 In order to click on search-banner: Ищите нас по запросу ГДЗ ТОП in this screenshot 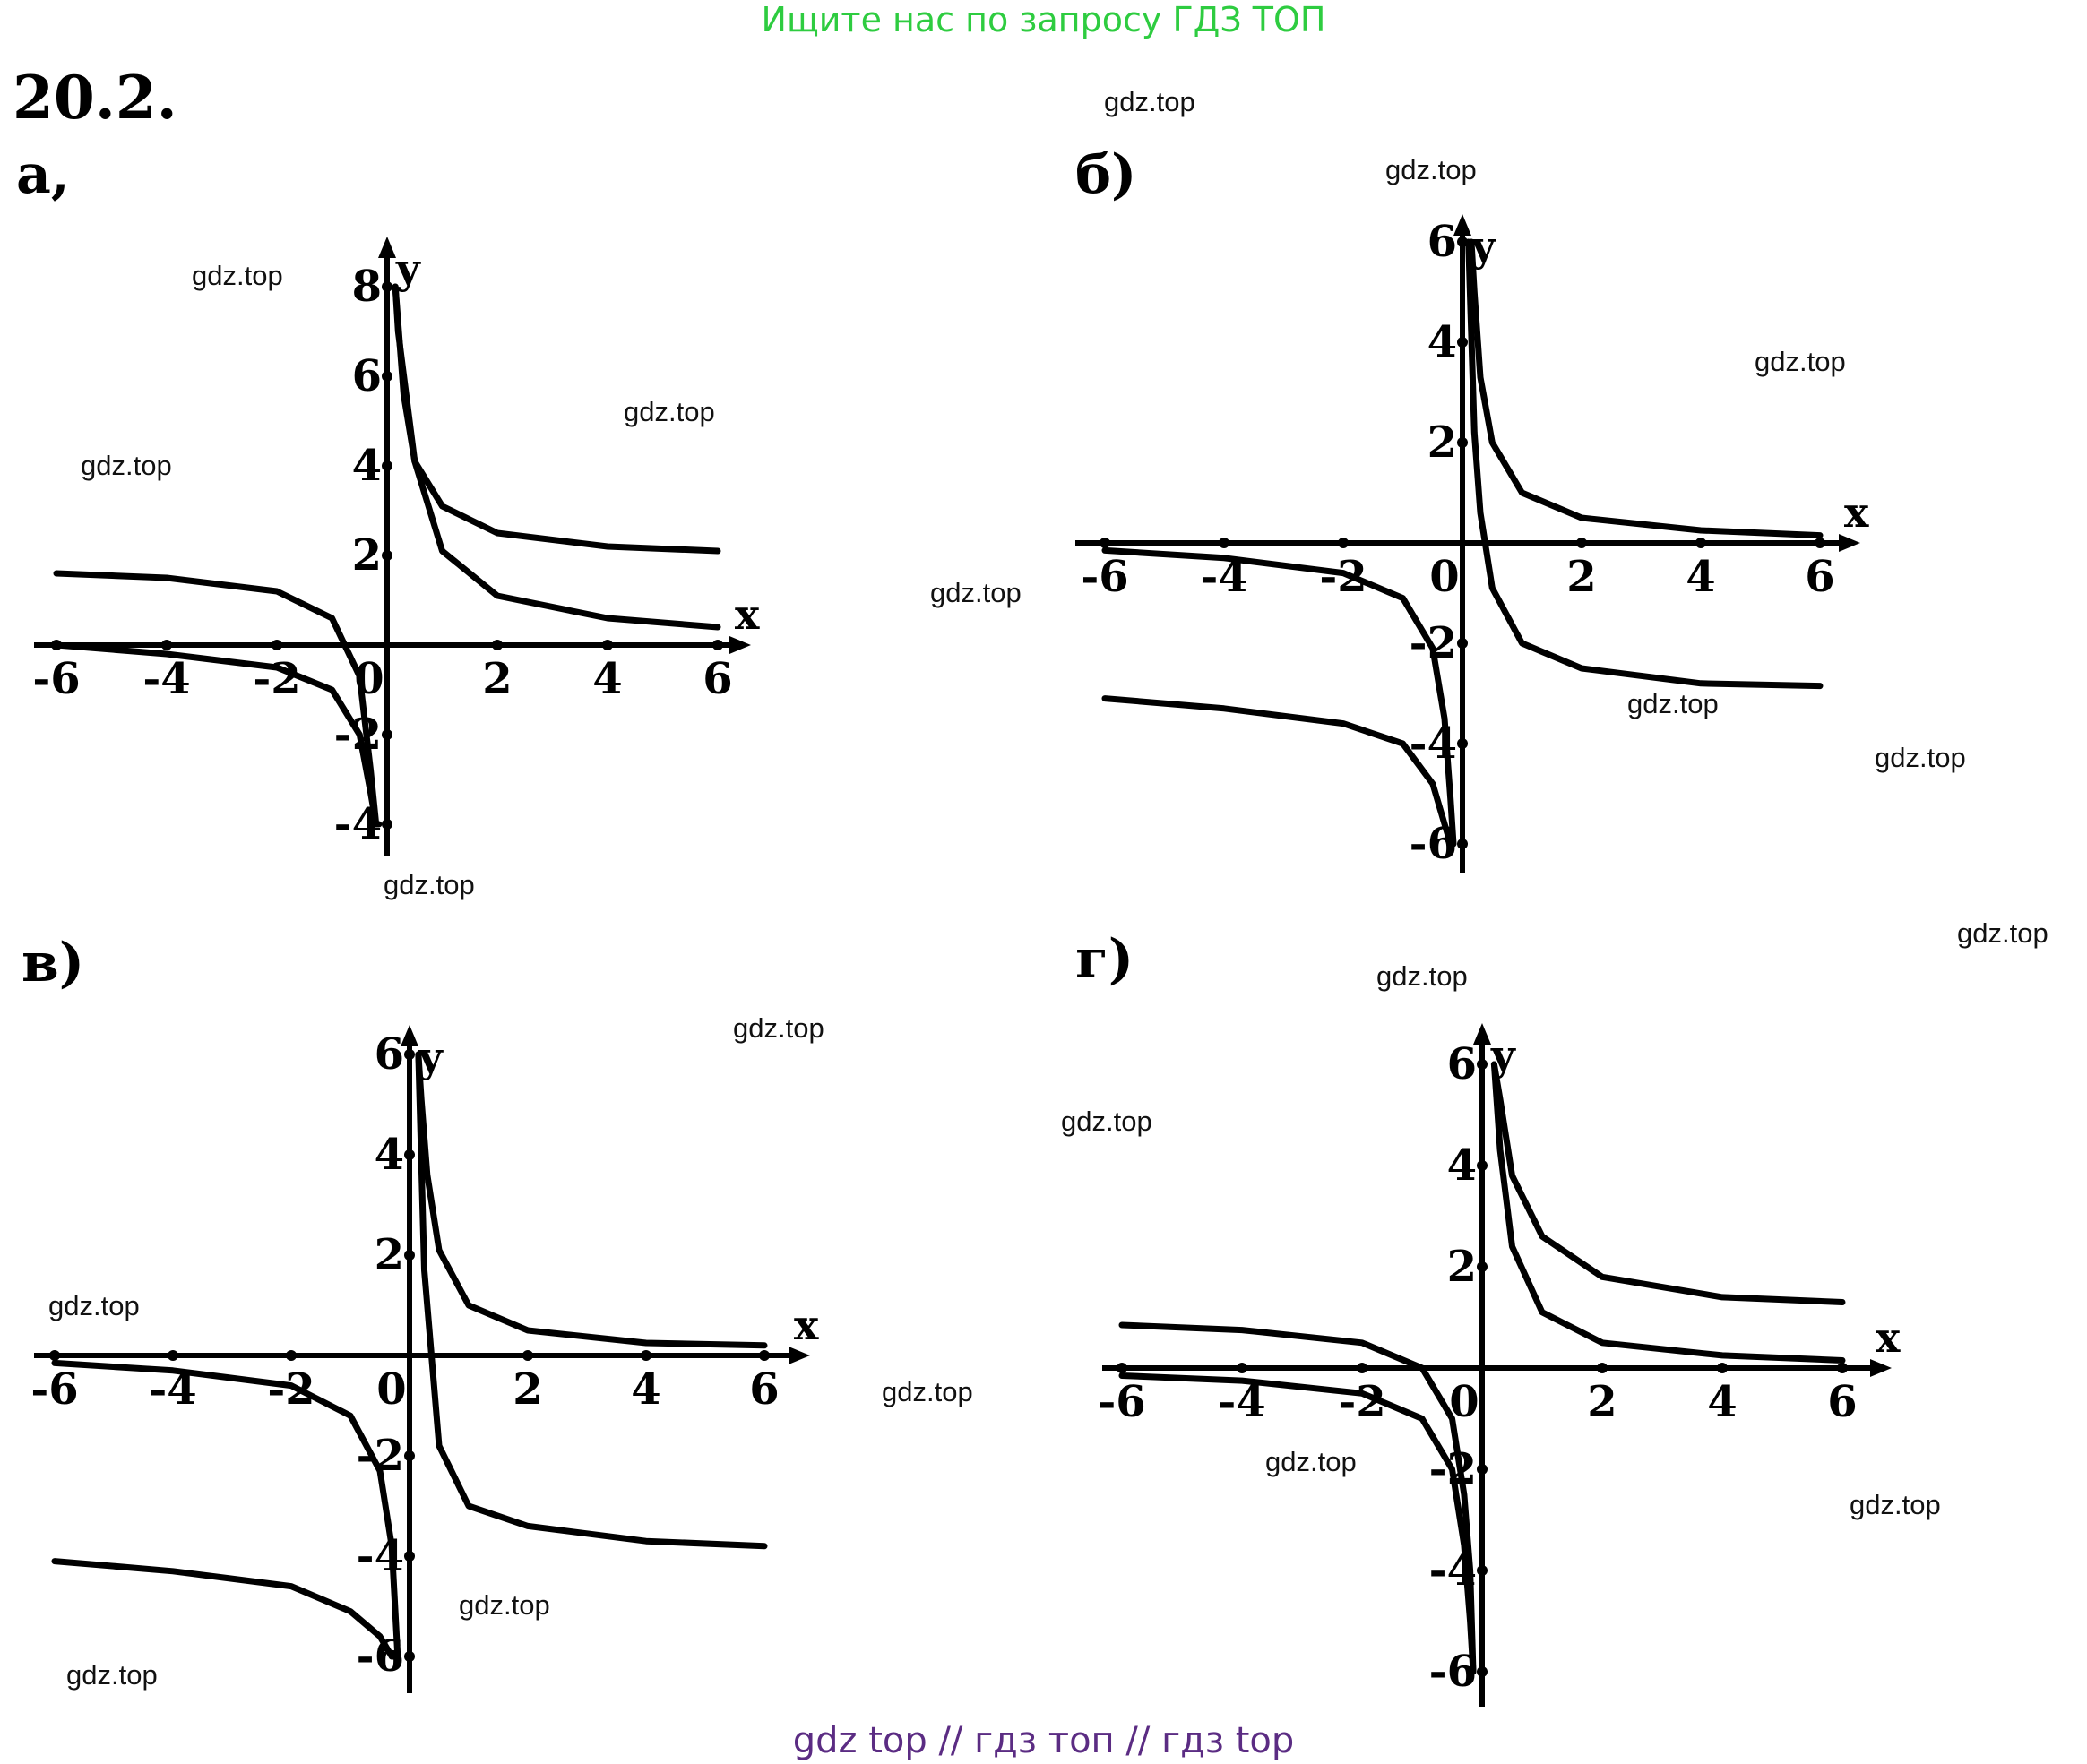, I will do `click(1043, 19)`.